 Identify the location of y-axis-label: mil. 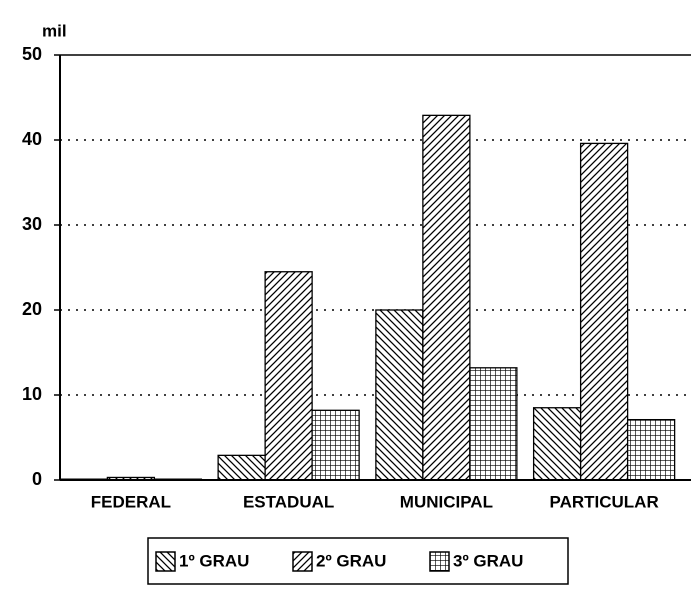
(54, 30).